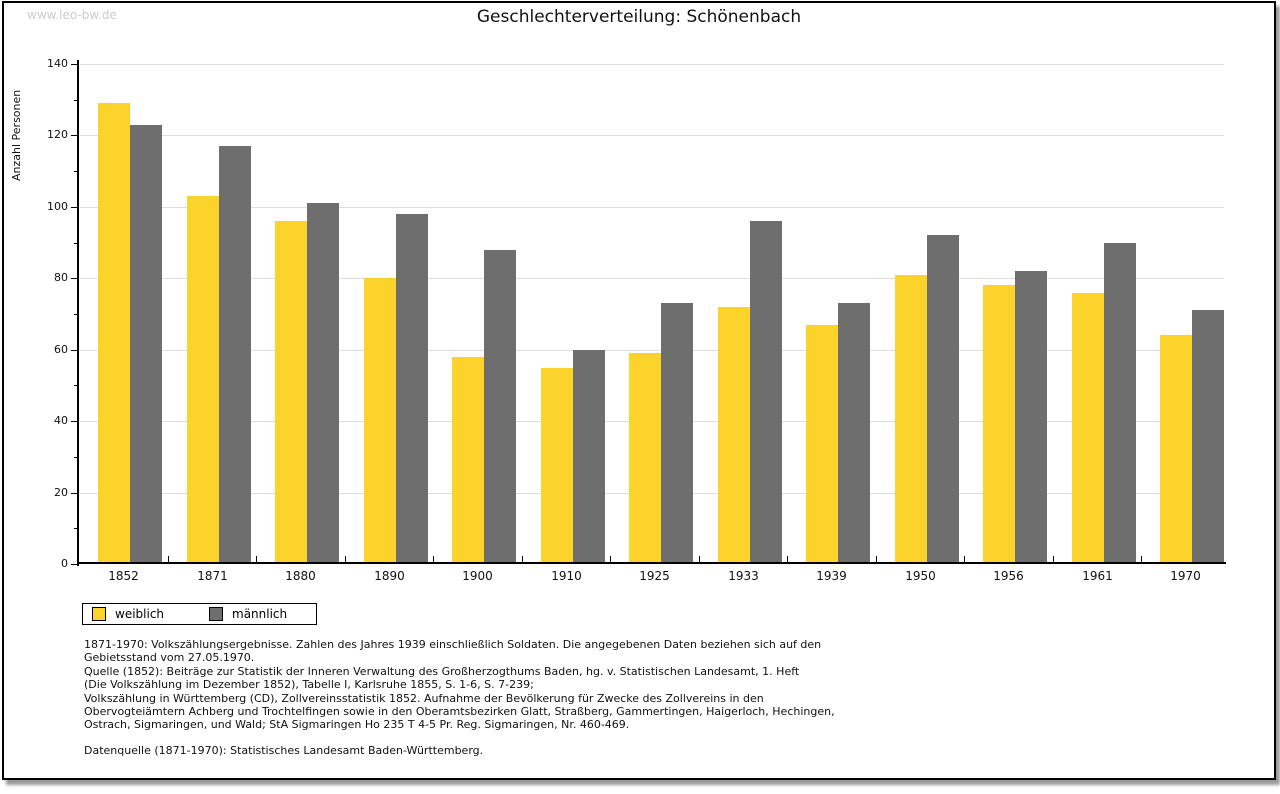  Describe the element at coordinates (389, 576) in the screenshot. I see `x-tick-label-1890: 1890` at that location.